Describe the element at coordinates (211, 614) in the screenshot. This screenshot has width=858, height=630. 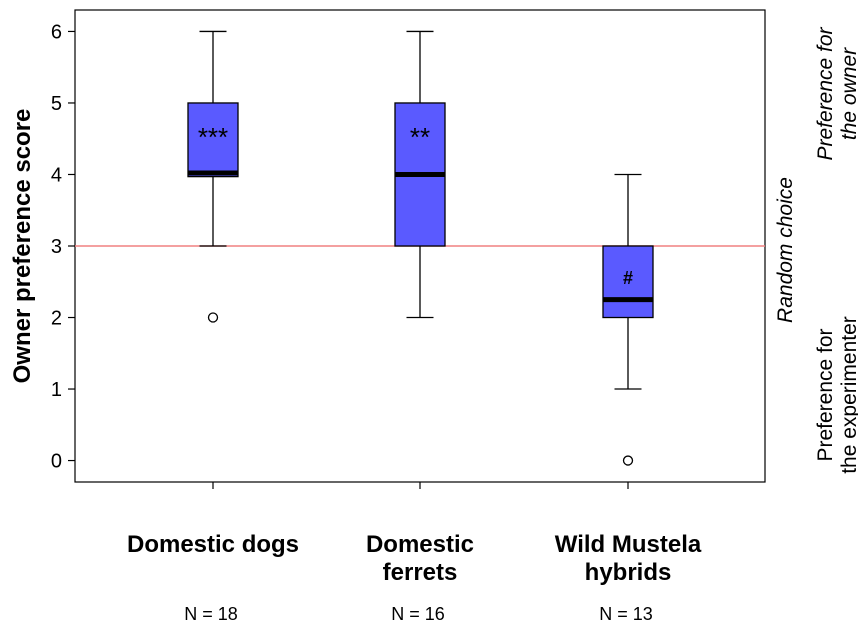
I see `sample-size-label: N = 18` at that location.